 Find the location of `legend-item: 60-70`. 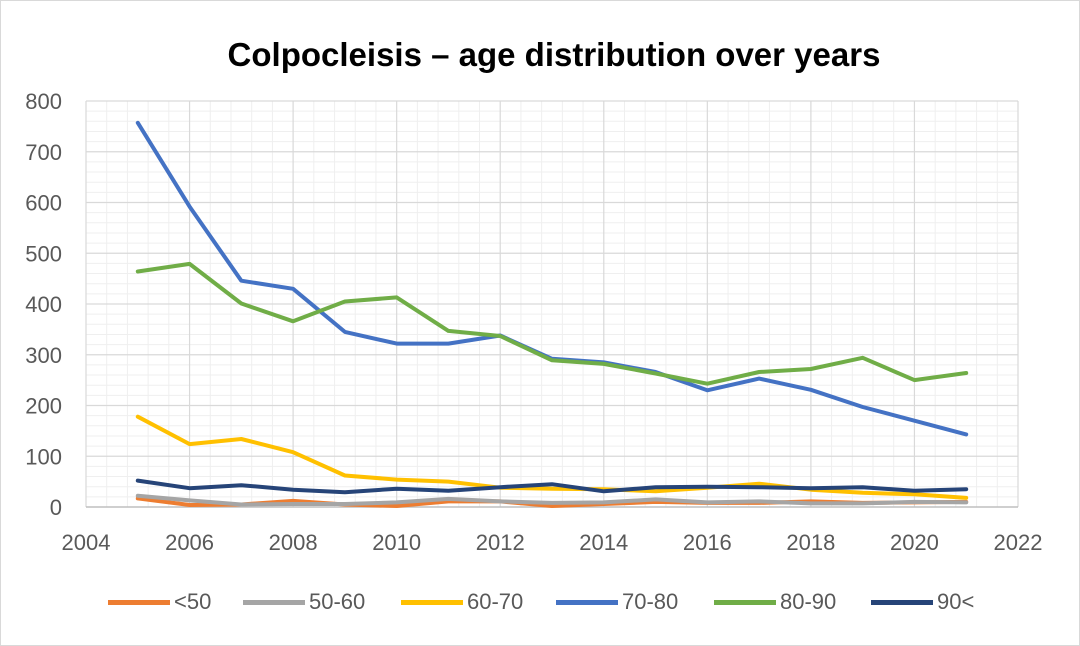

legend-item: 60-70 is located at coordinates (462, 602).